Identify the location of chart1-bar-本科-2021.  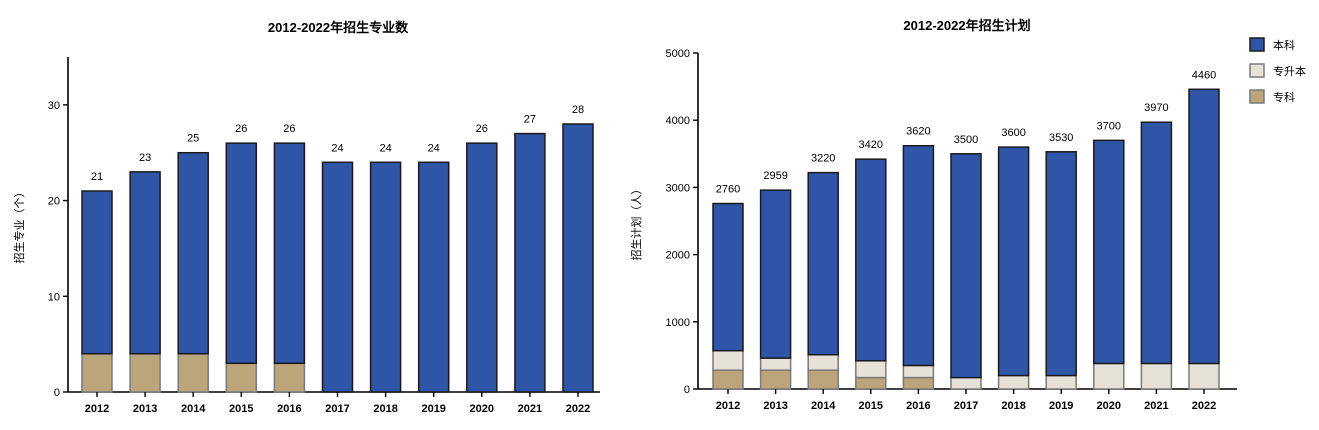
(530, 262).